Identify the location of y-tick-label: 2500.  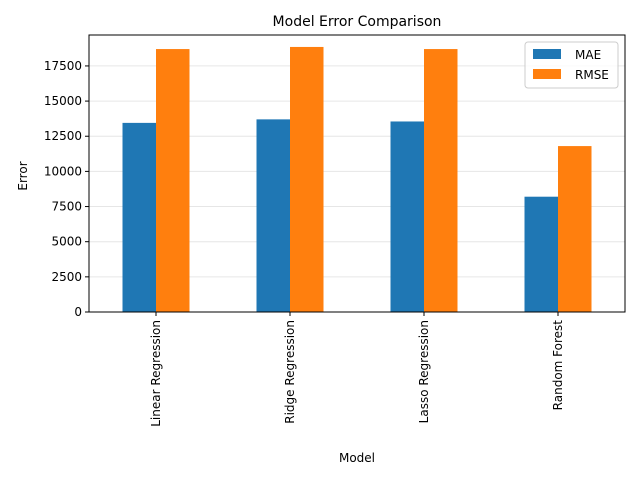
(66, 277).